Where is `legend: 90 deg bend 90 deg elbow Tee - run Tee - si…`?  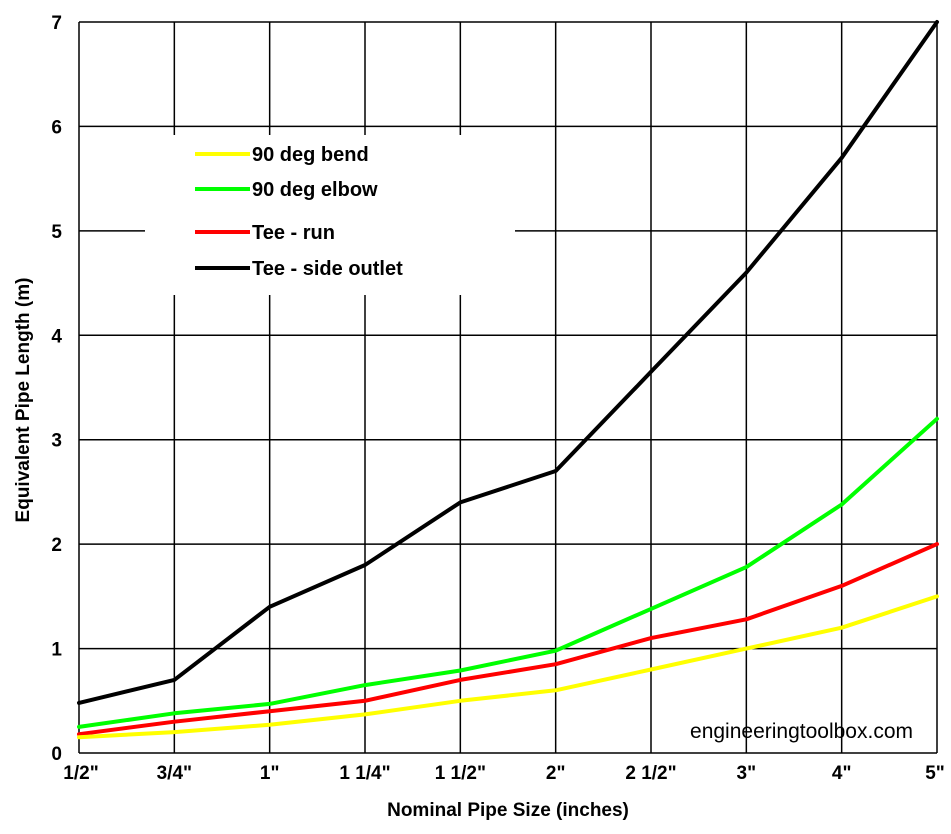
legend: 90 deg bend 90 deg elbow Tee - run Tee - si… is located at coordinates (299, 212).